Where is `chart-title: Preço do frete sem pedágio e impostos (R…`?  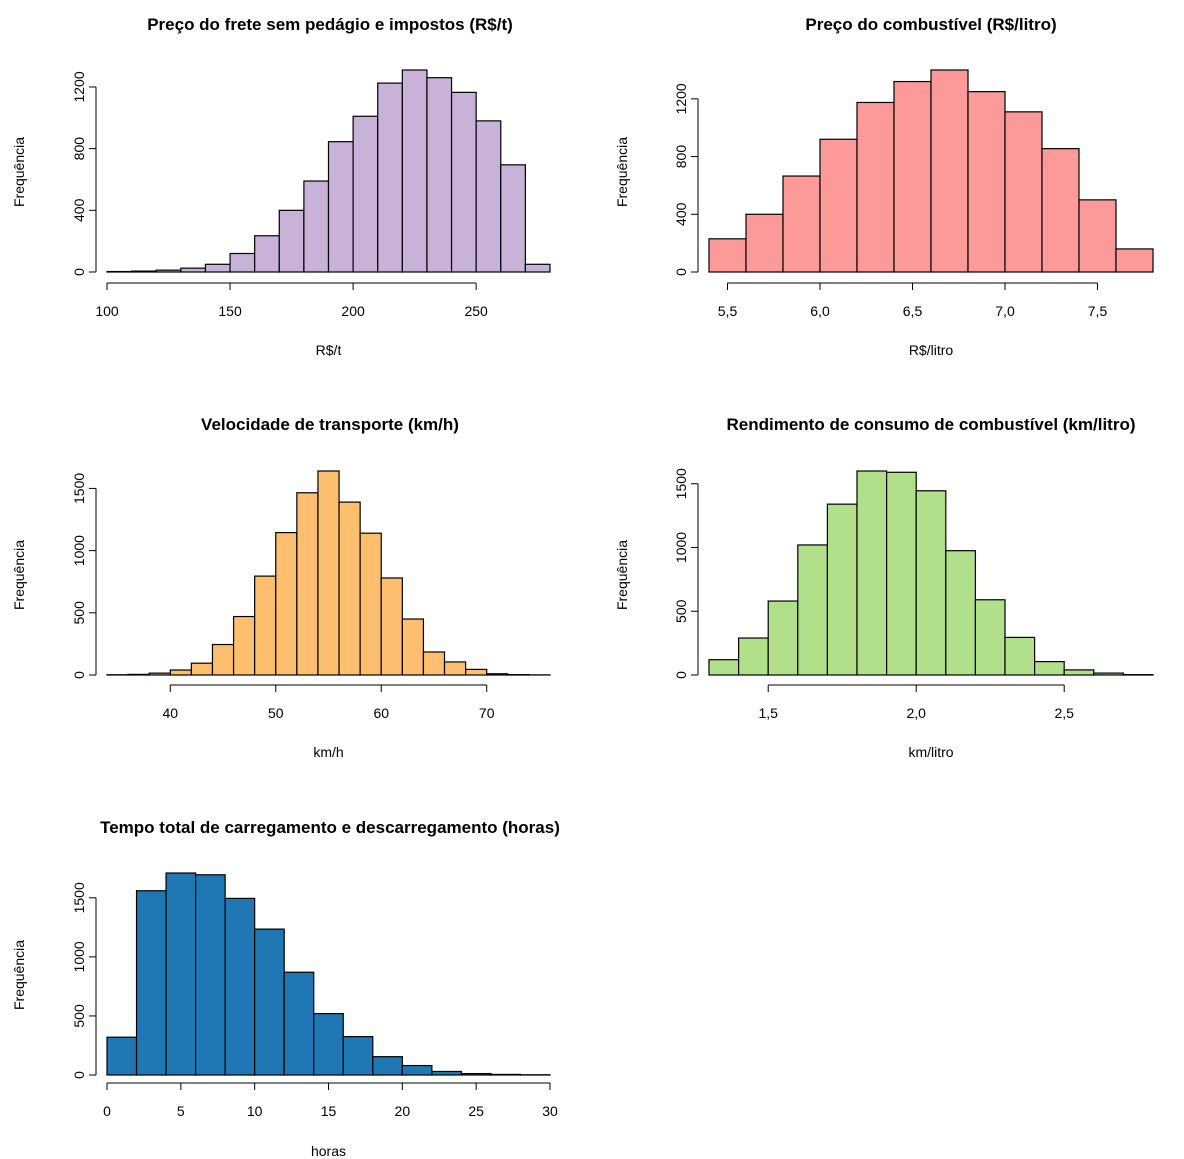
chart-title: Preço do frete sem pedágio e impostos (R… is located at coordinates (330, 24).